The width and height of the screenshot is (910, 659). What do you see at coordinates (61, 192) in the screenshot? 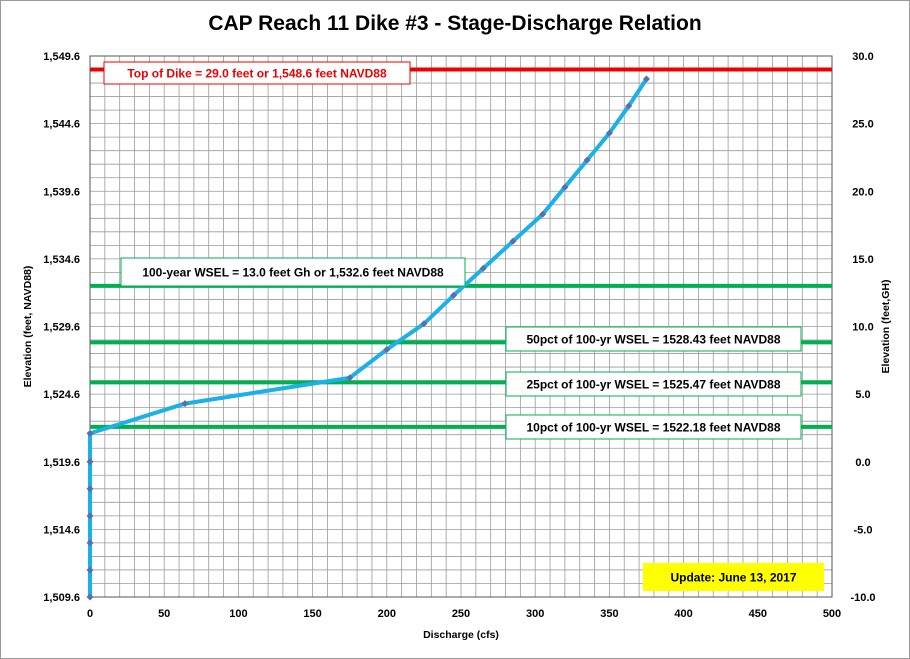
I see `y-left-tick-label: 1,539.6` at bounding box center [61, 192].